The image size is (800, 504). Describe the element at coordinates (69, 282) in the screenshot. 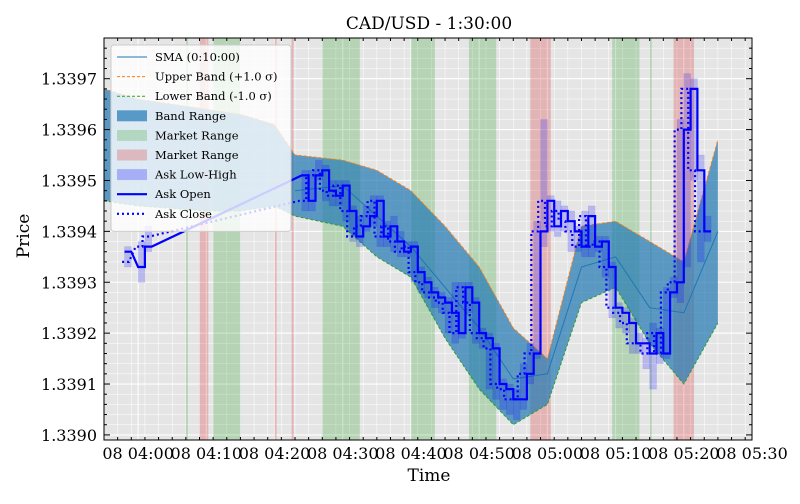

I see `y-tick-label: 1.3393` at that location.